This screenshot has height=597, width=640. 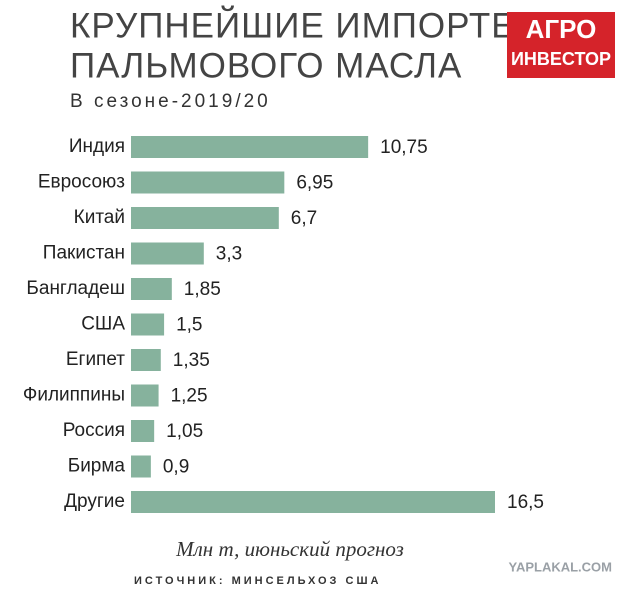 I want to click on category-label: Филиппины, so click(x=74, y=395).